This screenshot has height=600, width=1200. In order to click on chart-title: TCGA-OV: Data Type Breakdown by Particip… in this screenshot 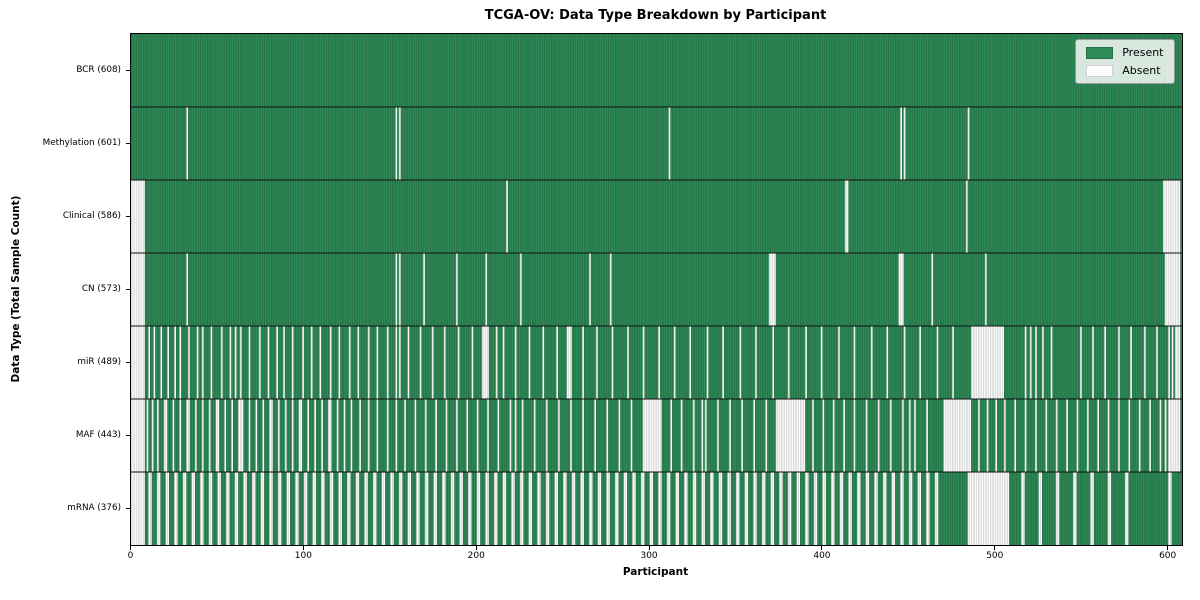, I will do `click(655, 15)`.